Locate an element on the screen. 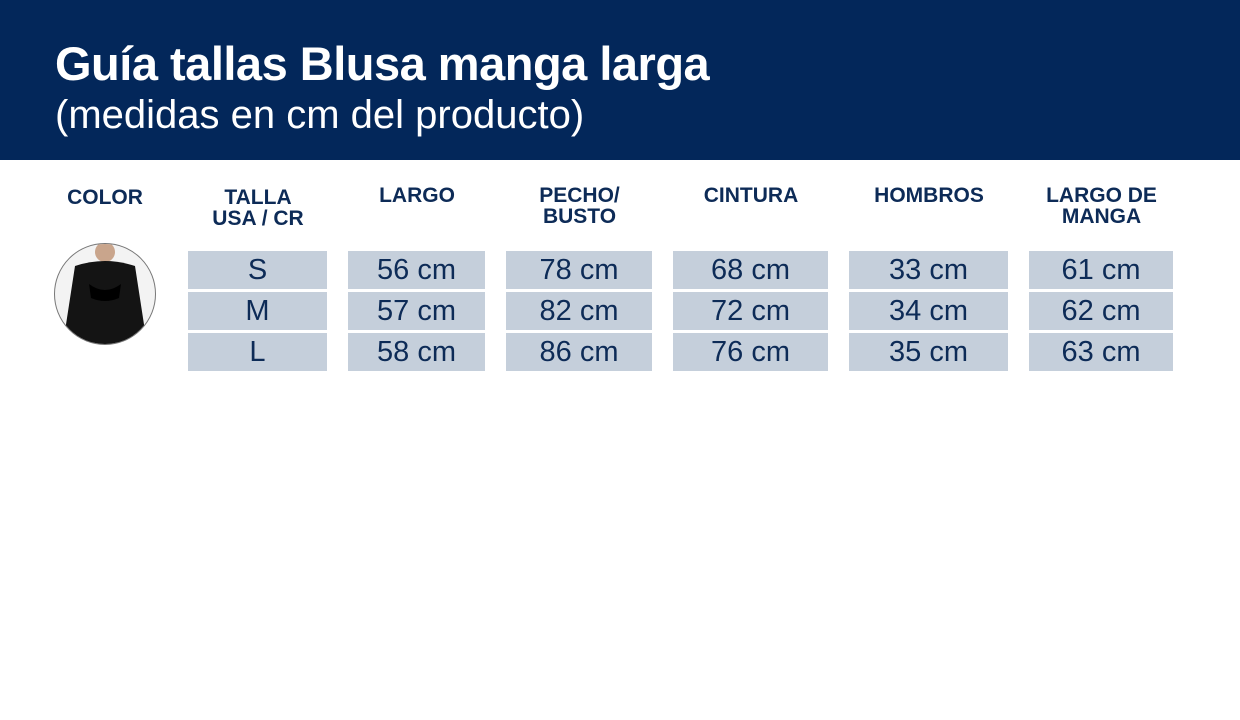  cell-hombros: 34 cm is located at coordinates (928, 311).